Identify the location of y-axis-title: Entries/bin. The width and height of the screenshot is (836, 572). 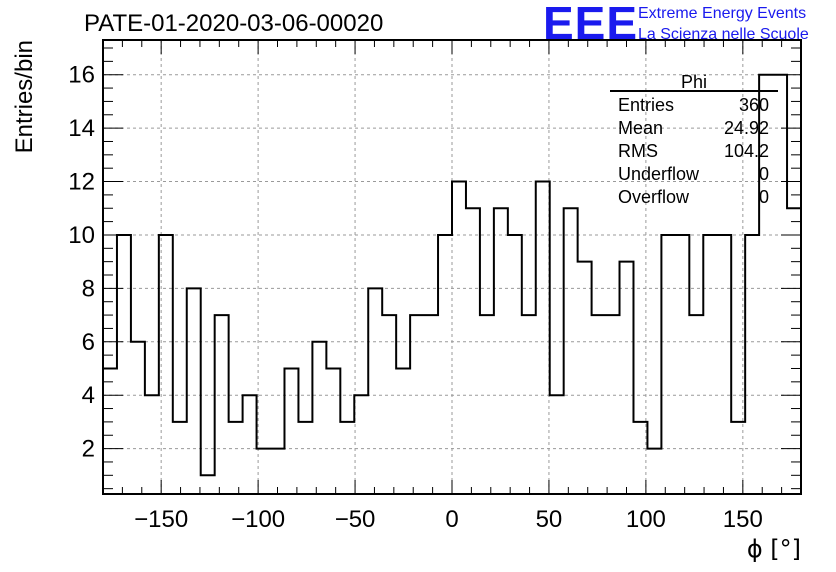
(24, 96).